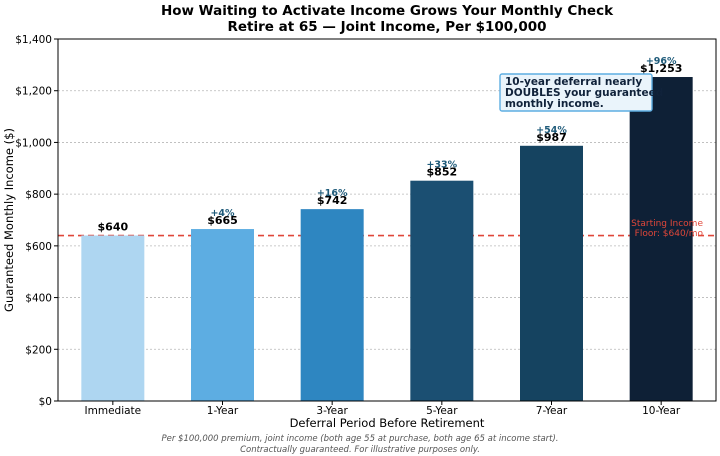 The width and height of the screenshot is (720, 456). Describe the element at coordinates (661, 68) in the screenshot. I see `bar-value-label: $1,253` at that location.